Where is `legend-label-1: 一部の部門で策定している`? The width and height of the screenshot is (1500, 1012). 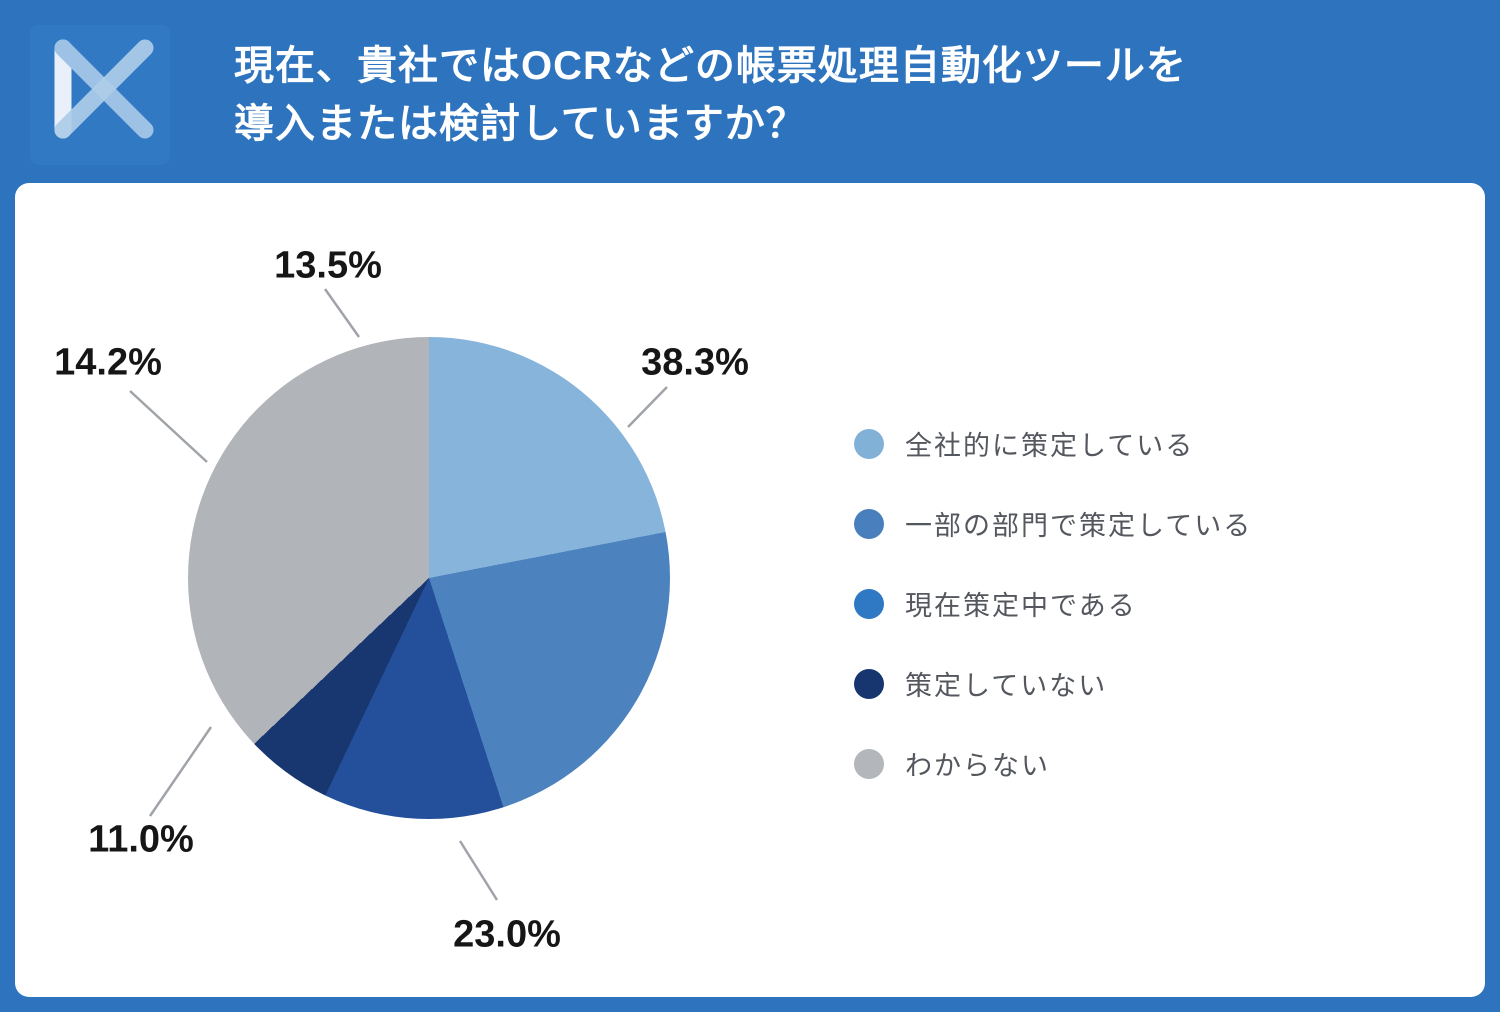
legend-label-1: 一部の部門で策定している is located at coordinates (1079, 526).